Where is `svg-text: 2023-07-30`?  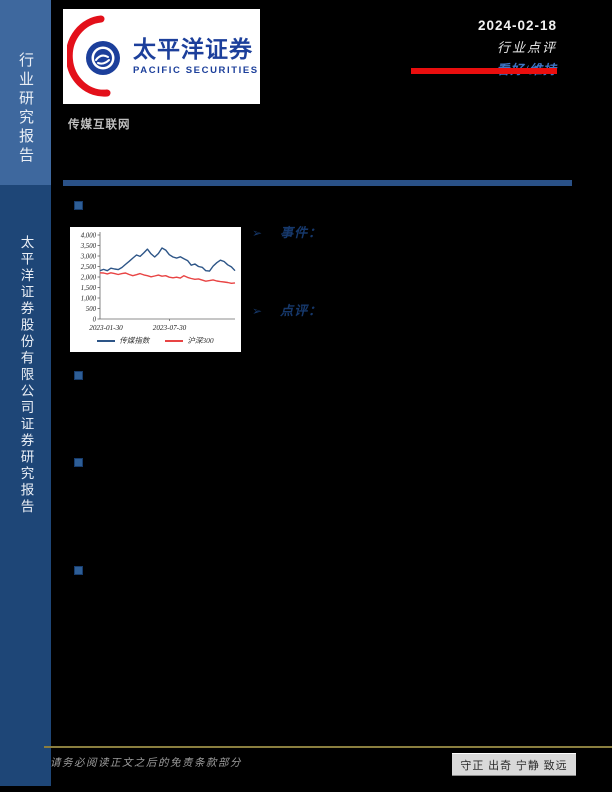
svg-text: 2023-07-30 is located at coordinates (170, 328).